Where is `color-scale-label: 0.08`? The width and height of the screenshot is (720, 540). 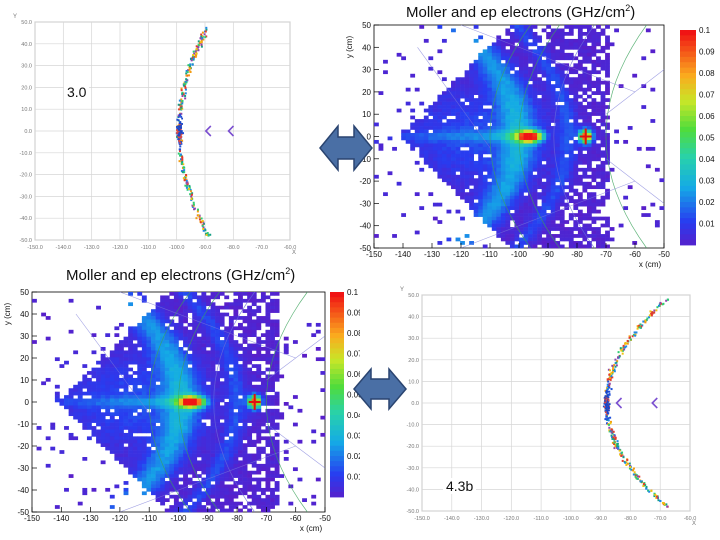
color-scale-label: 0.08 is located at coordinates (353, 333).